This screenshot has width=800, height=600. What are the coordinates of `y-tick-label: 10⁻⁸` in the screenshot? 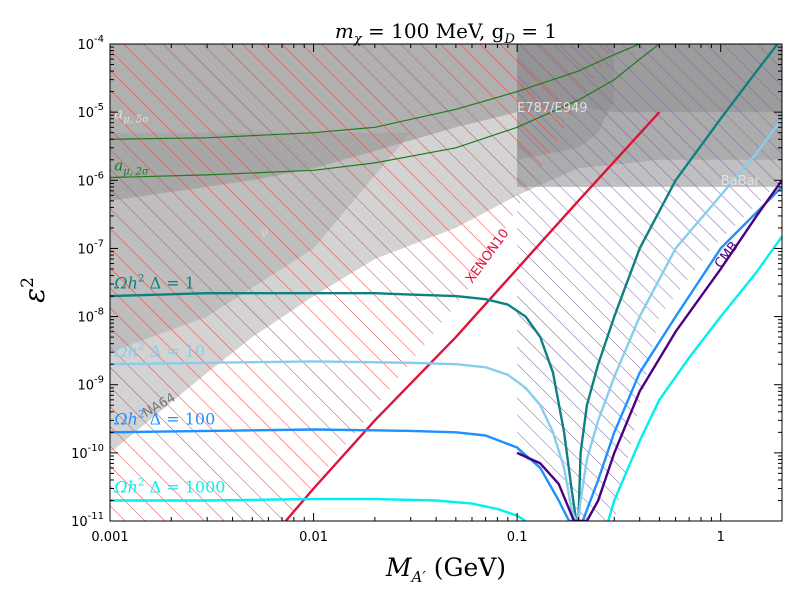 It's located at (90, 316).